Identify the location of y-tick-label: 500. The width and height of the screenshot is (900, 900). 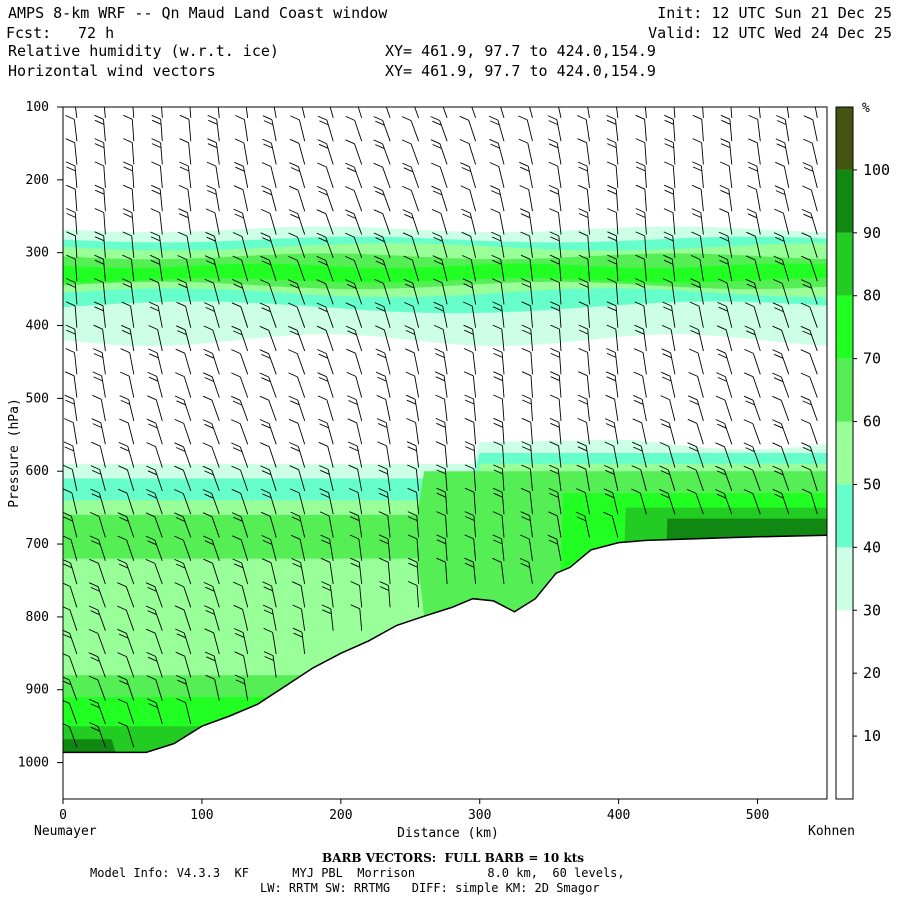
(37, 398).